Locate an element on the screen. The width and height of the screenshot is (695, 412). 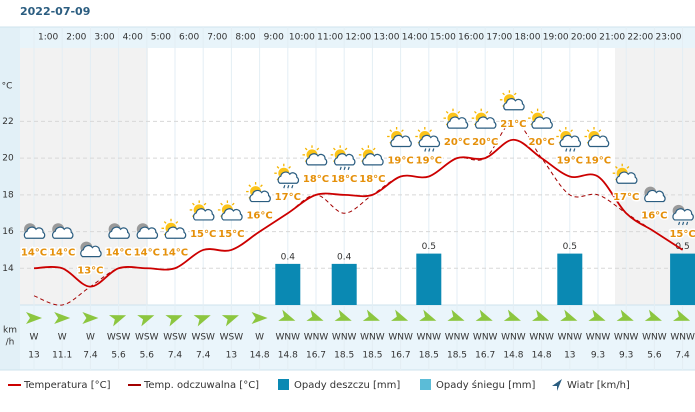
wind-unit: /h is located at coordinates (10, 343).